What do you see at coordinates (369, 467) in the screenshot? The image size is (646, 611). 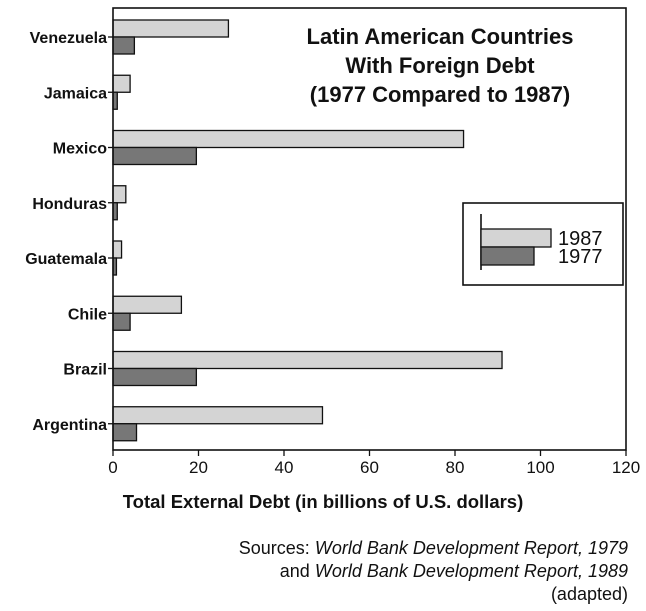 I see `x-tick-label: 60` at bounding box center [369, 467].